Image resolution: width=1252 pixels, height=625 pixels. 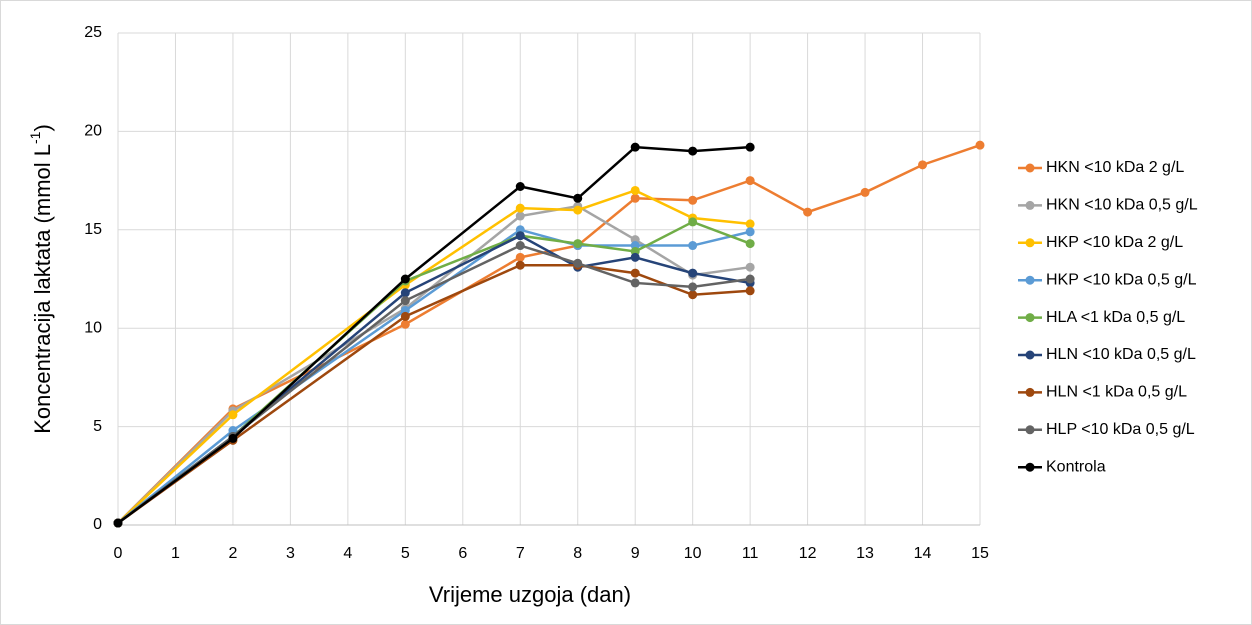 I want to click on legend-label: HLN <1 kDa 0,5 g/L, so click(x=1116, y=392).